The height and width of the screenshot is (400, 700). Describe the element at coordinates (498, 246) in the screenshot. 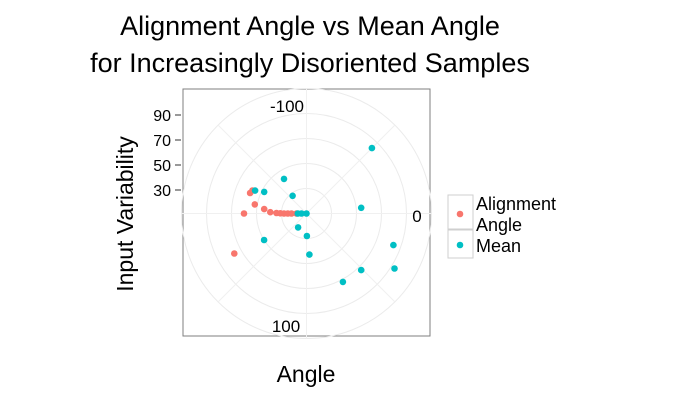

I see `legend-label-mean: Mean` at that location.